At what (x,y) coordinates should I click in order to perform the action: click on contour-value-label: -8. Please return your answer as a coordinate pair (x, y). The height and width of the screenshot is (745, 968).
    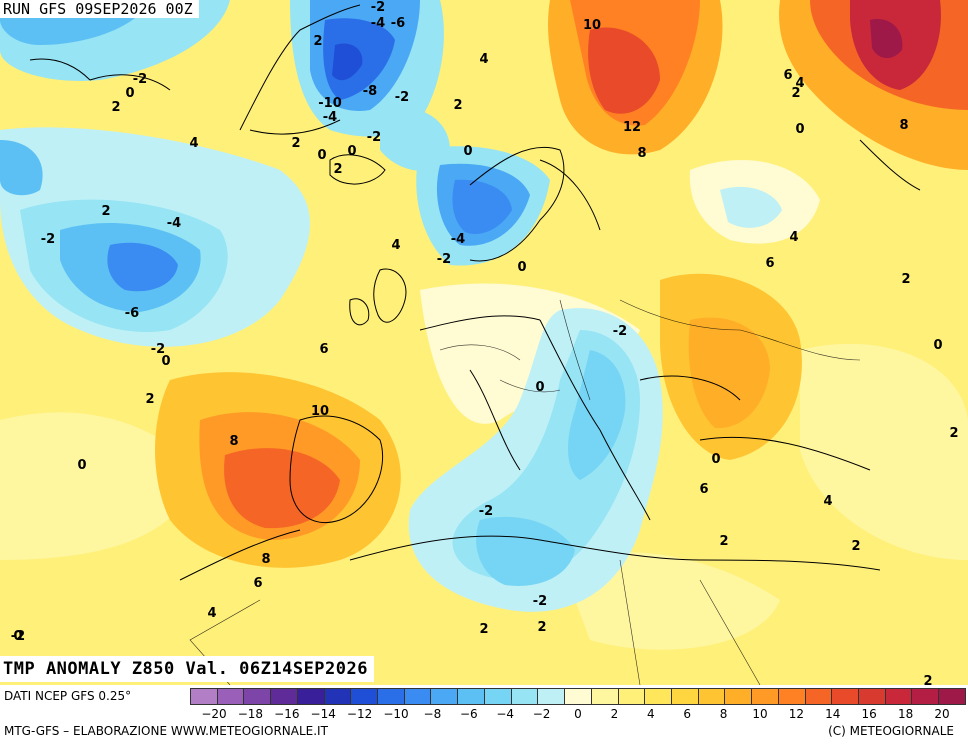
    Looking at the image, I should click on (370, 91).